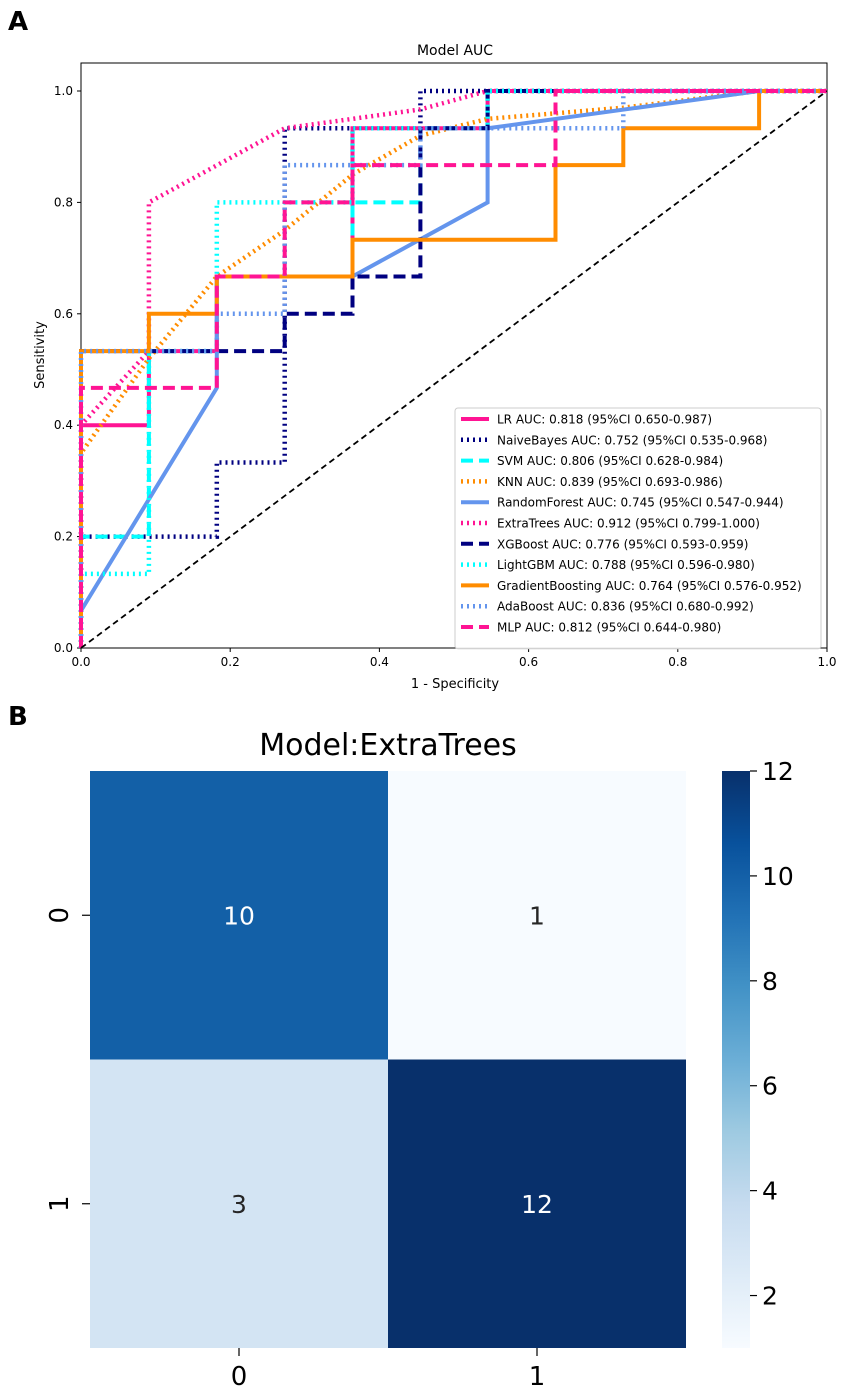  What do you see at coordinates (80, 662) in the screenshot?
I see `x-tick-label: 0.0` at bounding box center [80, 662].